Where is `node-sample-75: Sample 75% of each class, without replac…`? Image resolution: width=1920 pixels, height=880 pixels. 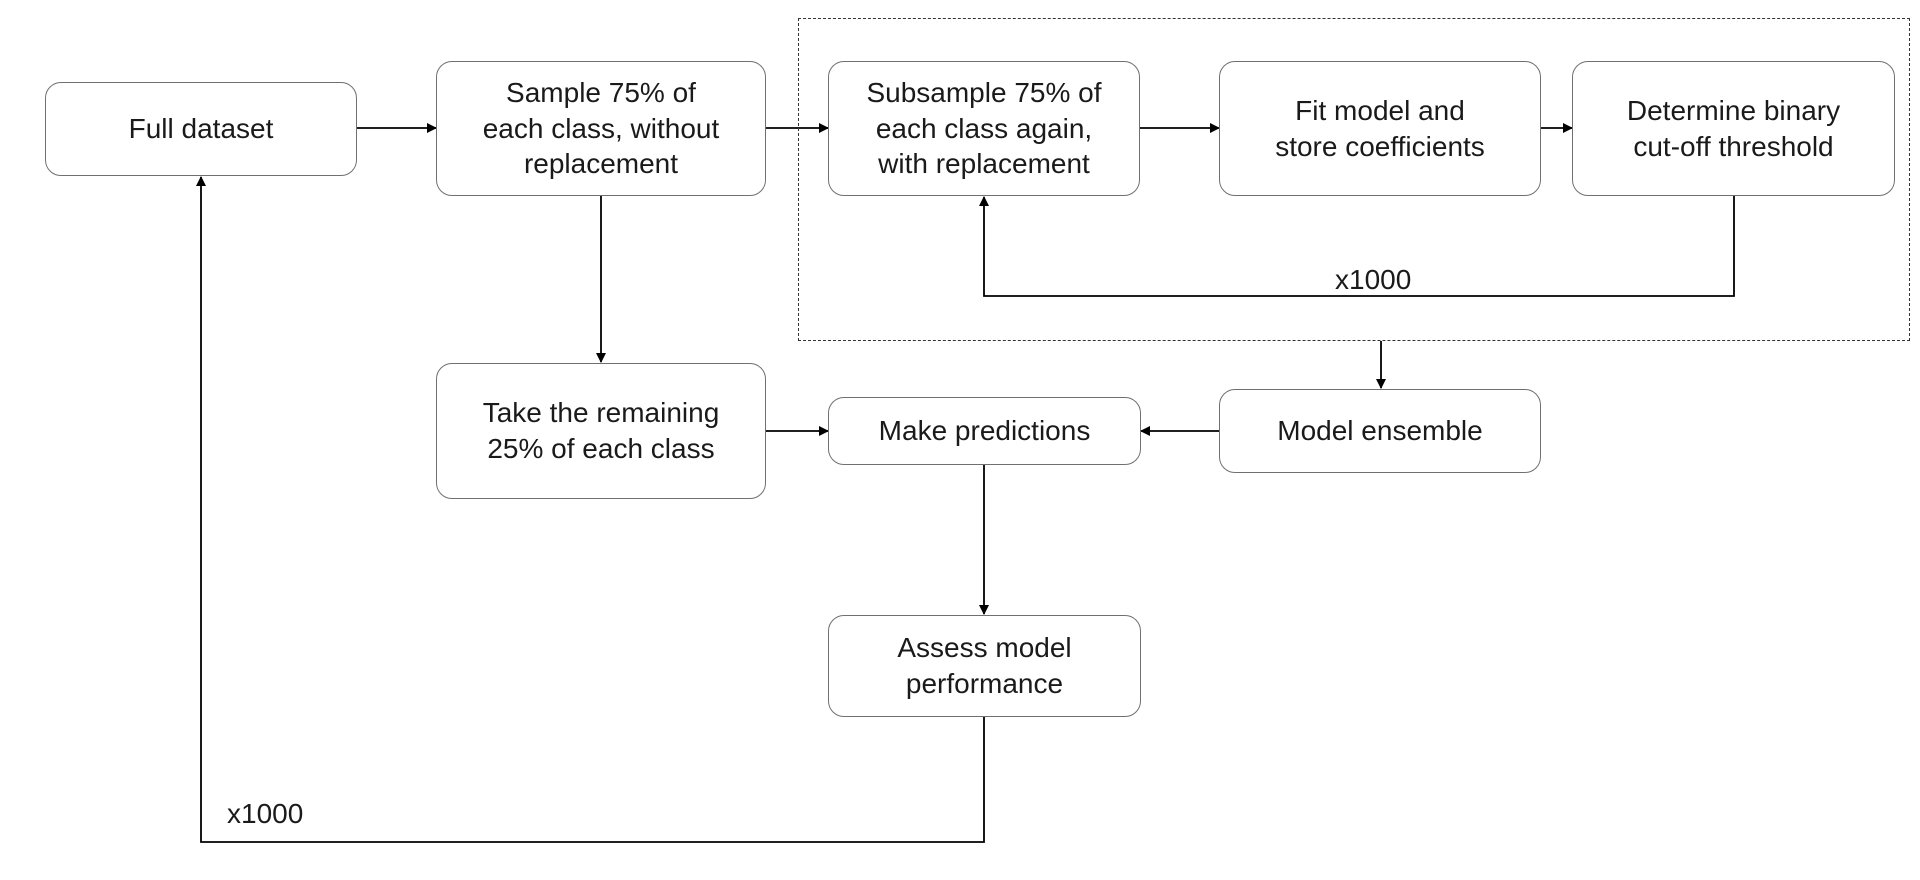 node-sample-75: Sample 75% of each class, without replac… is located at coordinates (601, 128).